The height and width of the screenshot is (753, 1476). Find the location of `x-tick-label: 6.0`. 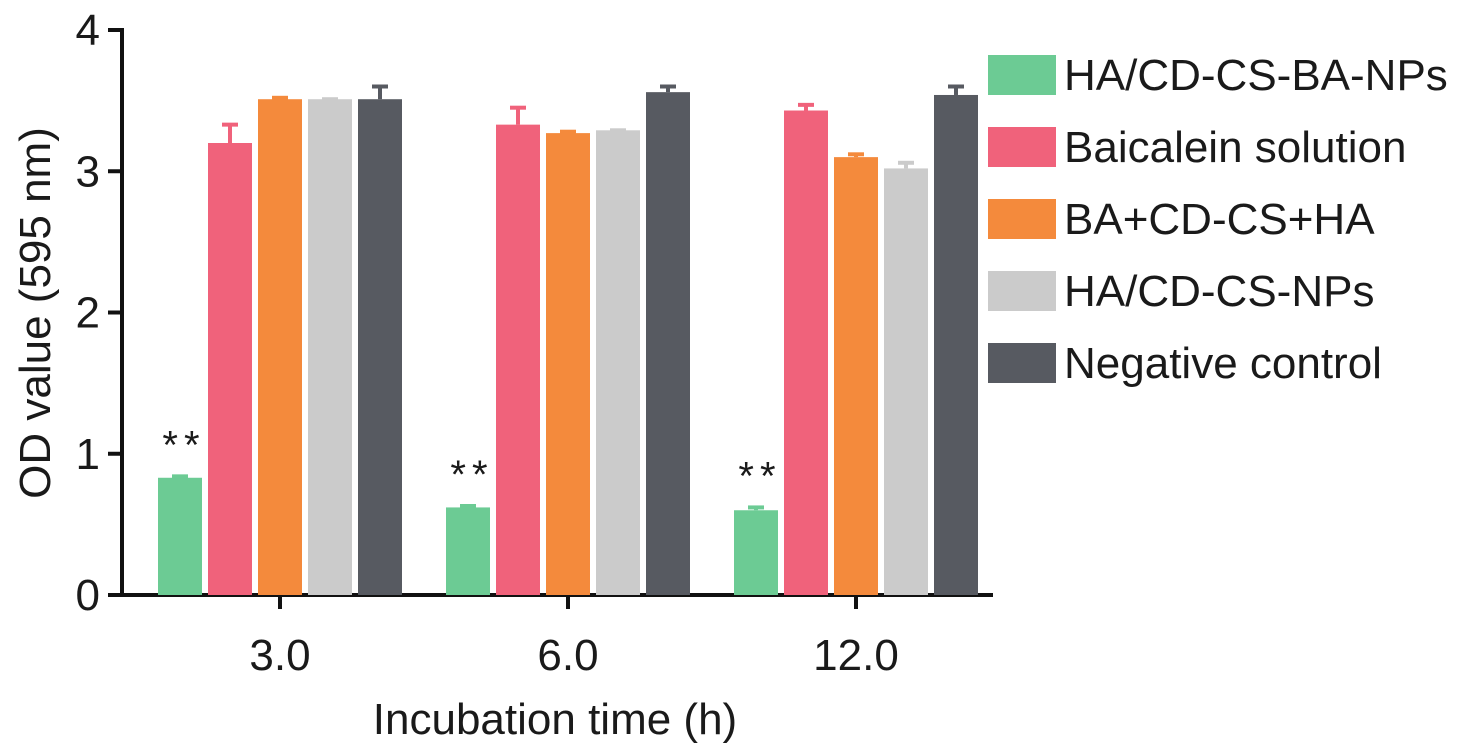

x-tick-label: 6.0 is located at coordinates (567, 655).